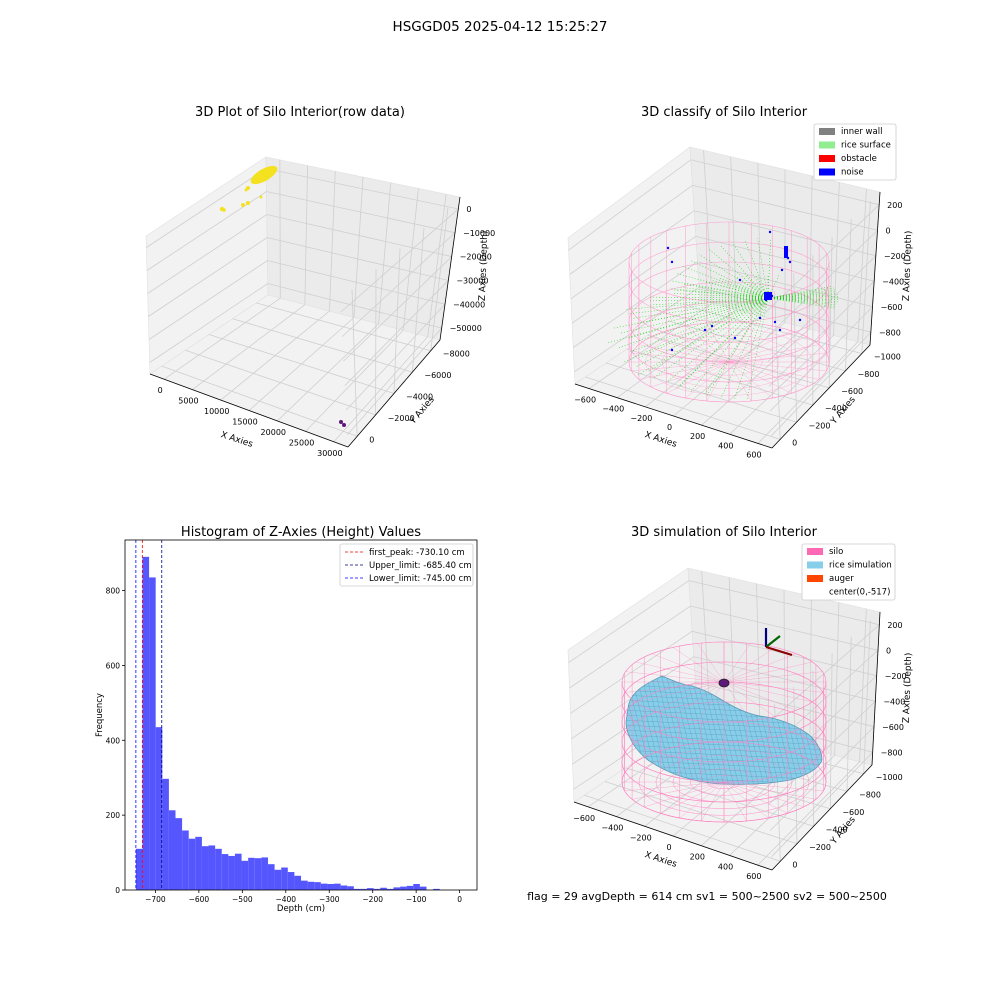  I want to click on z-tick-label: 200, so click(894, 625).